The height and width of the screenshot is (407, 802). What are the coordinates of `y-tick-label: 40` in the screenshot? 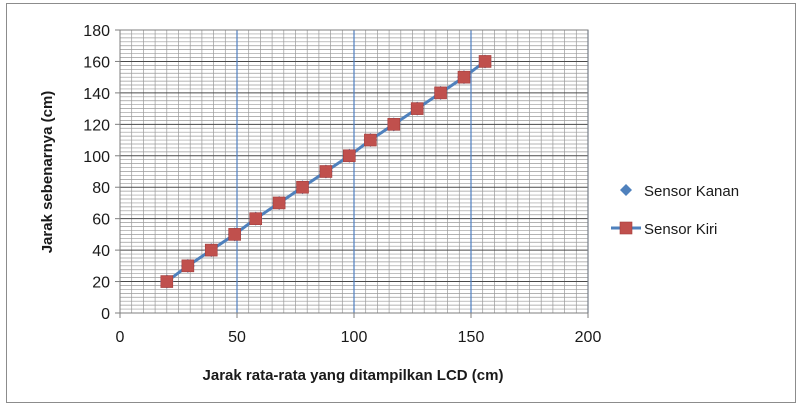 It's located at (101, 251).